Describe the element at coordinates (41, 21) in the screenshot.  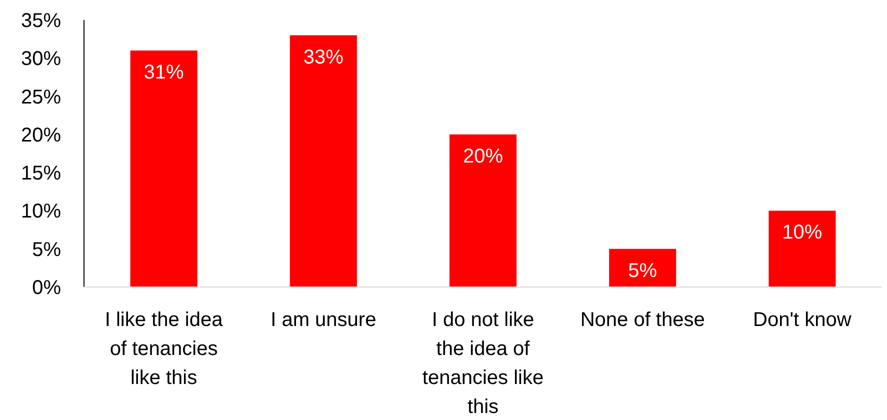
I see `y-tick-label: 35%` at that location.